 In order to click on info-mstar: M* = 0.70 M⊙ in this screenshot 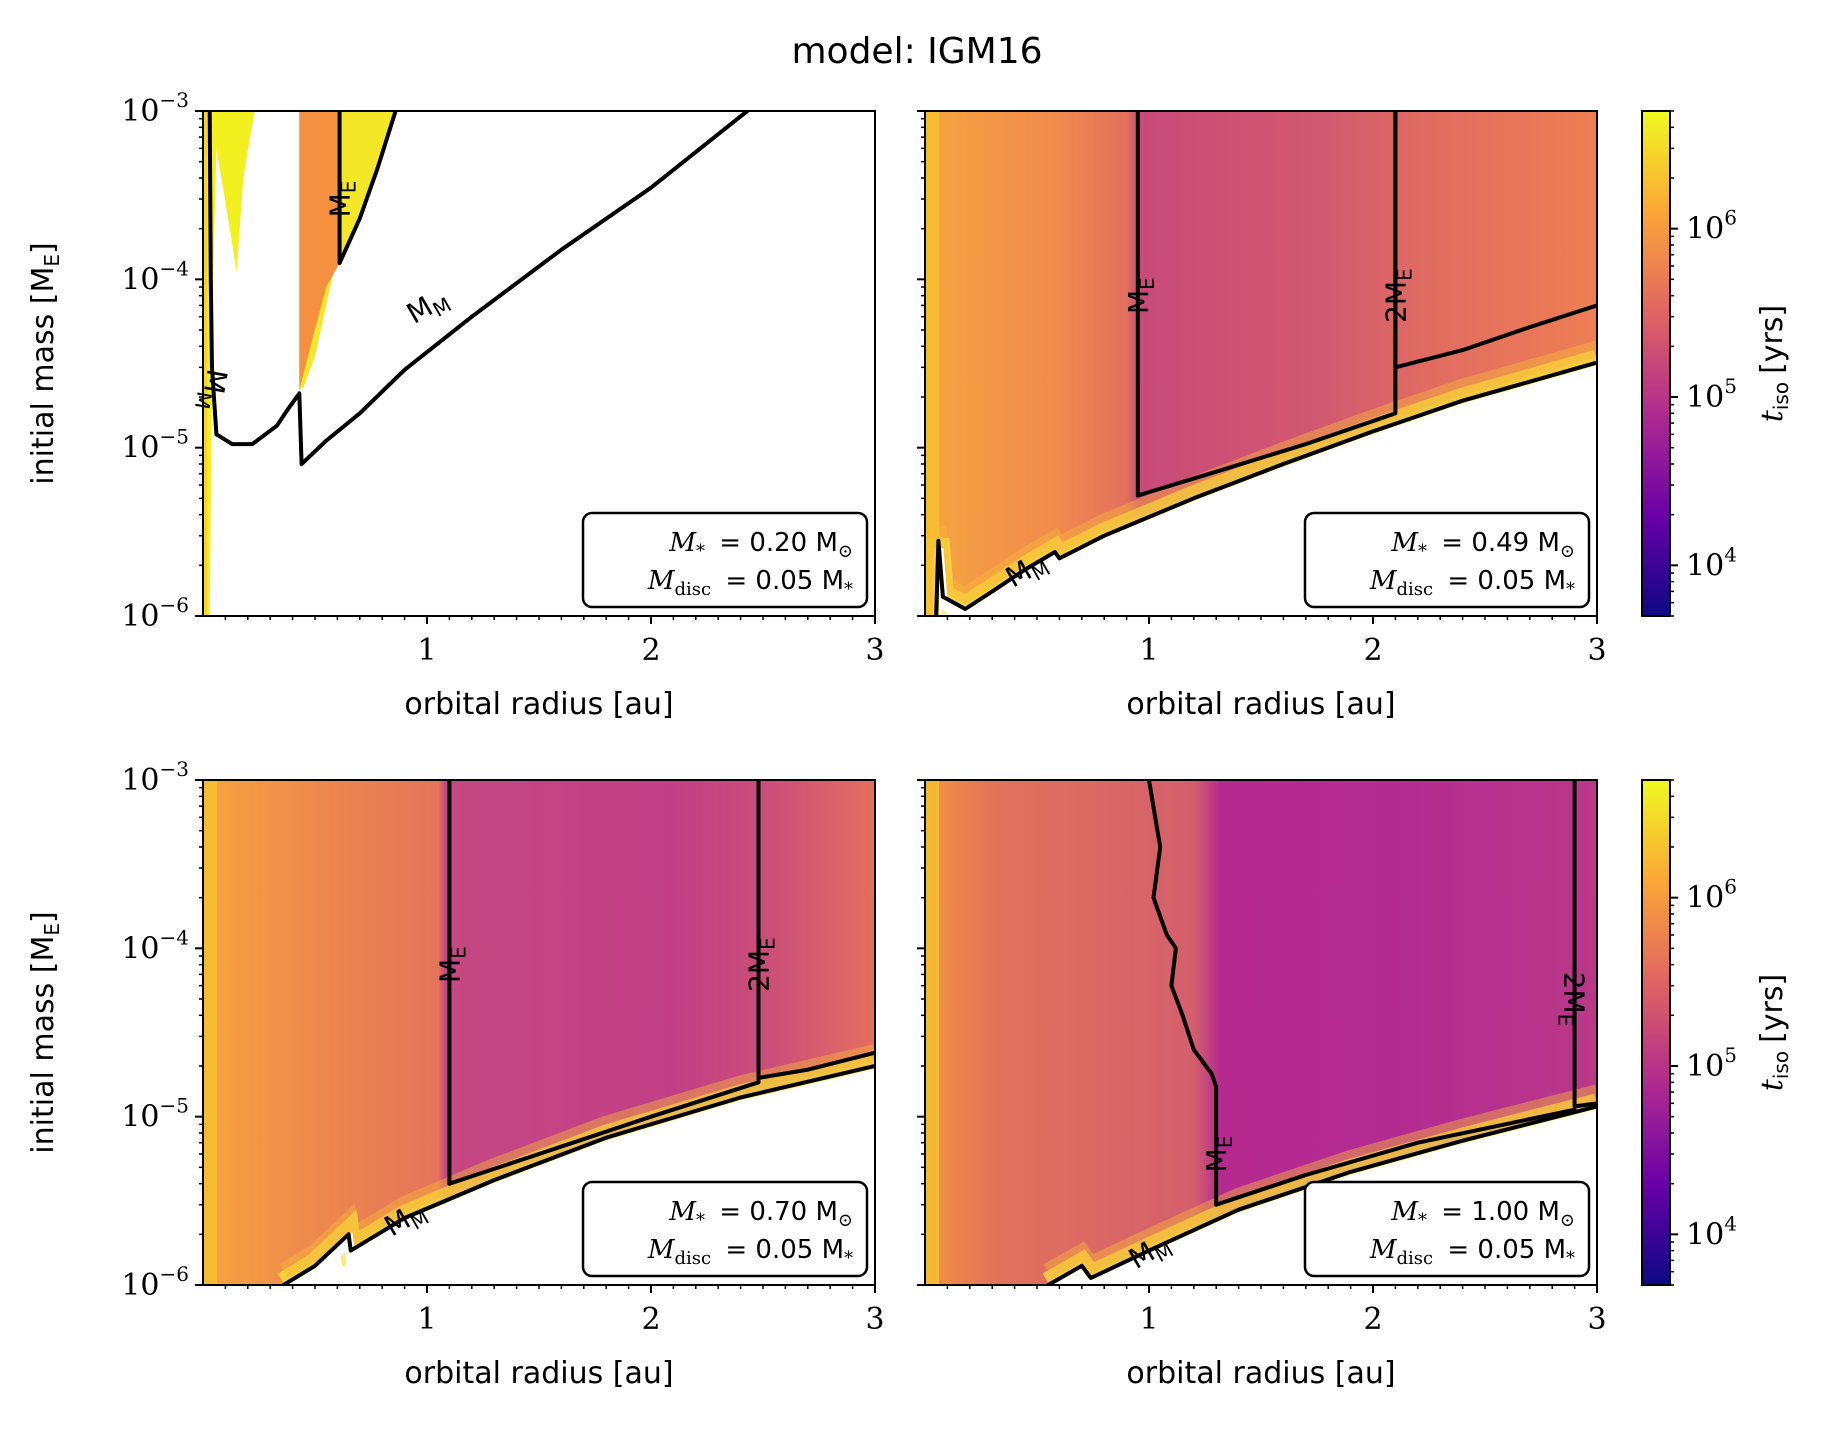, I will do `click(760, 1214)`.